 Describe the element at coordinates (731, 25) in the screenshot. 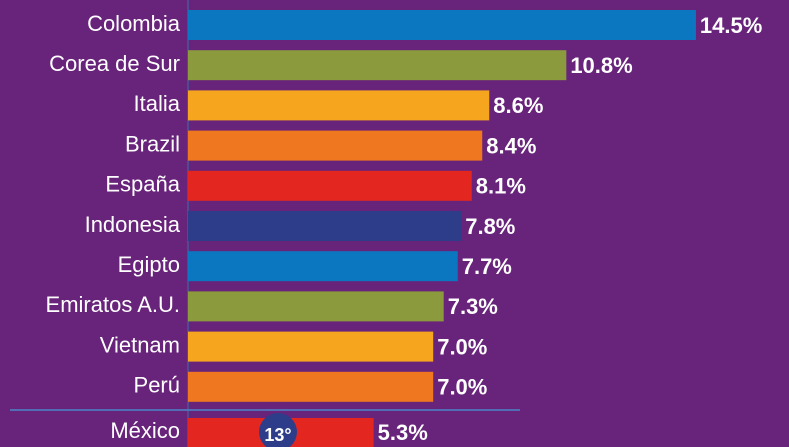

I see `value-label: 14.5%` at that location.